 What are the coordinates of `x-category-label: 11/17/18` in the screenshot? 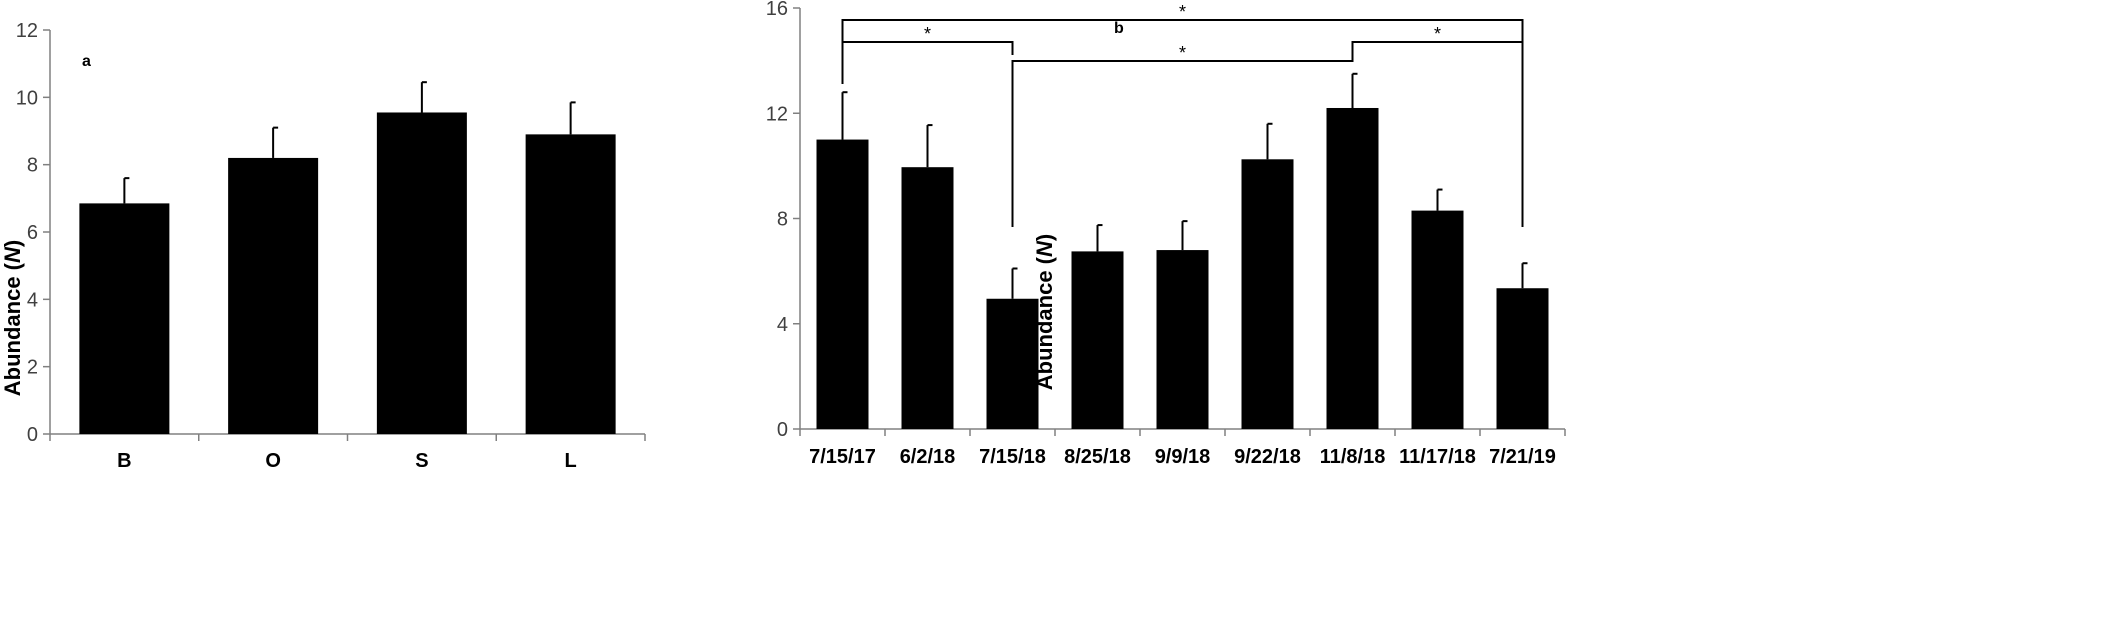 It's located at (1437, 457).